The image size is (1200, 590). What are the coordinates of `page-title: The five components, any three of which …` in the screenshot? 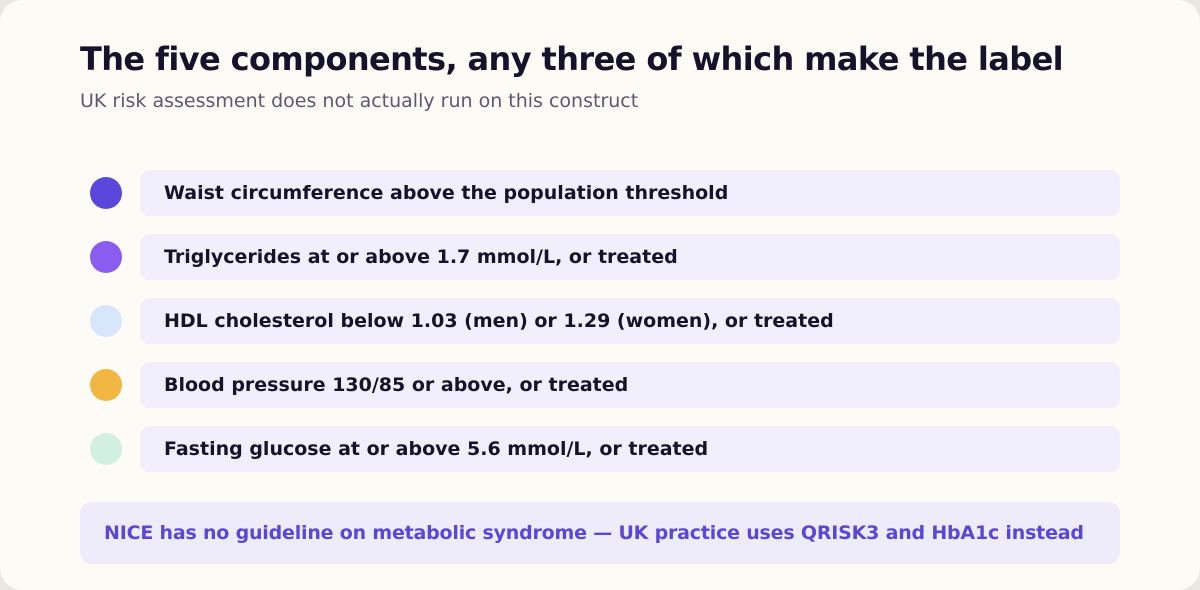 It's located at (572, 59).